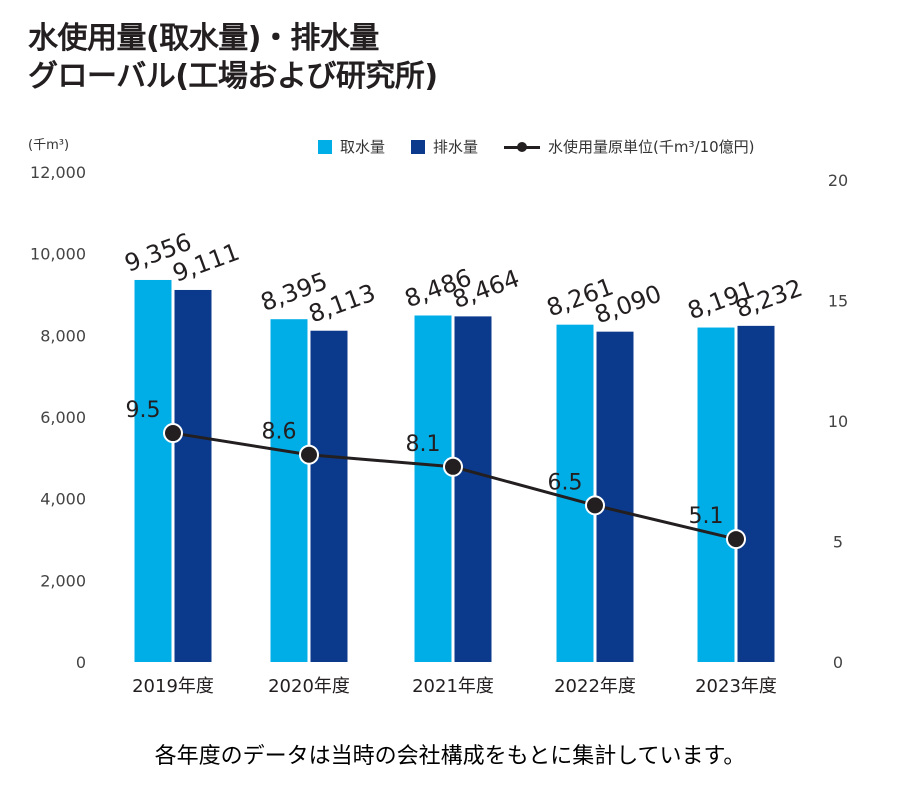 This screenshot has height=807, width=900. I want to click on legend: 取水量 排水量 水使用量原単位(千m³/10億円), so click(549, 146).